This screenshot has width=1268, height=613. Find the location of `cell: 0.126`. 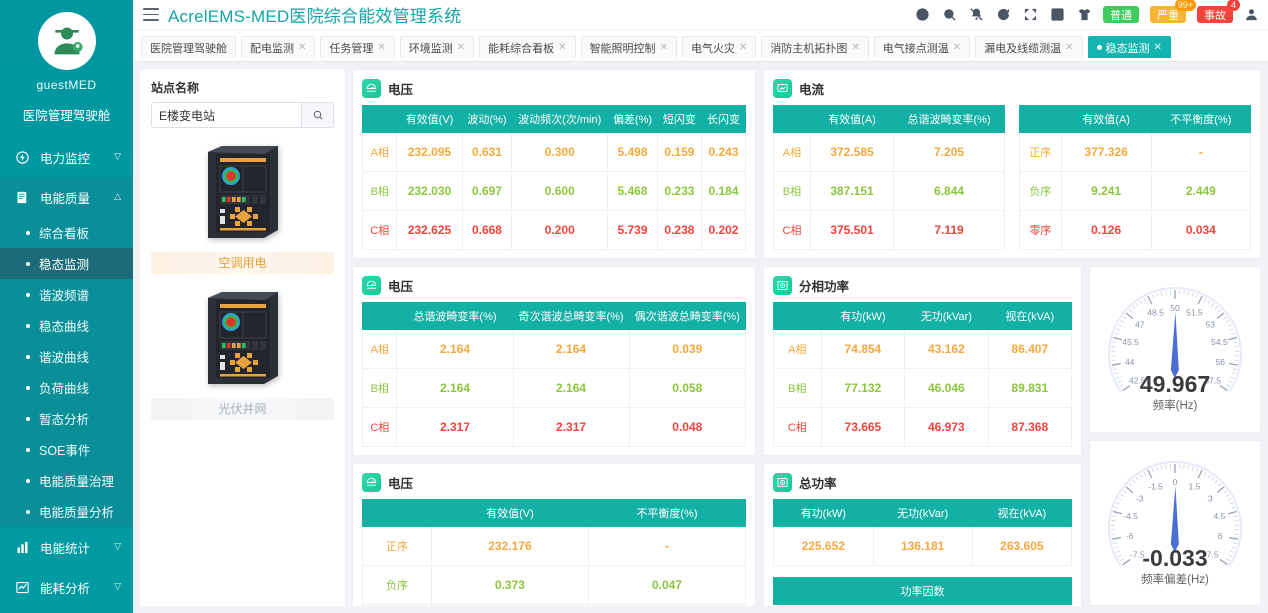

cell: 0.126 is located at coordinates (1106, 230).